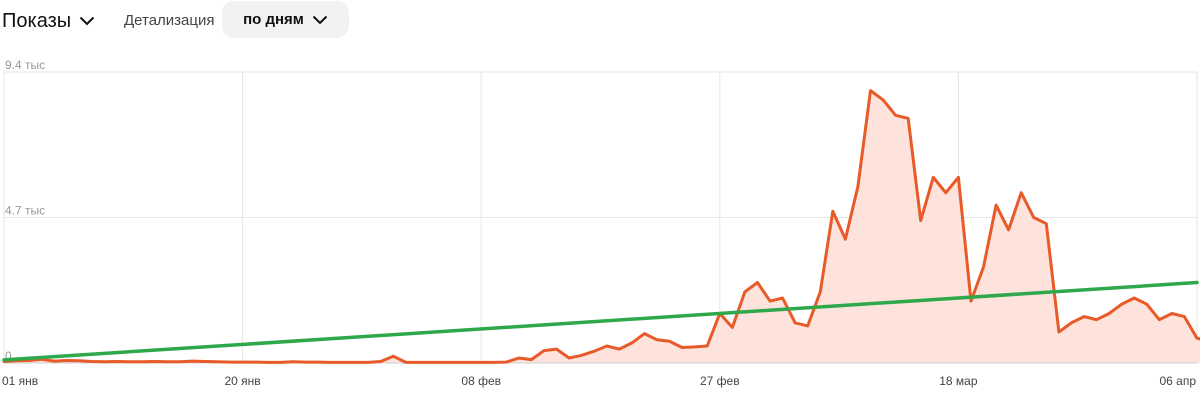 This screenshot has height=405, width=1200. I want to click on metric-dropdown: Показы, so click(48, 21).